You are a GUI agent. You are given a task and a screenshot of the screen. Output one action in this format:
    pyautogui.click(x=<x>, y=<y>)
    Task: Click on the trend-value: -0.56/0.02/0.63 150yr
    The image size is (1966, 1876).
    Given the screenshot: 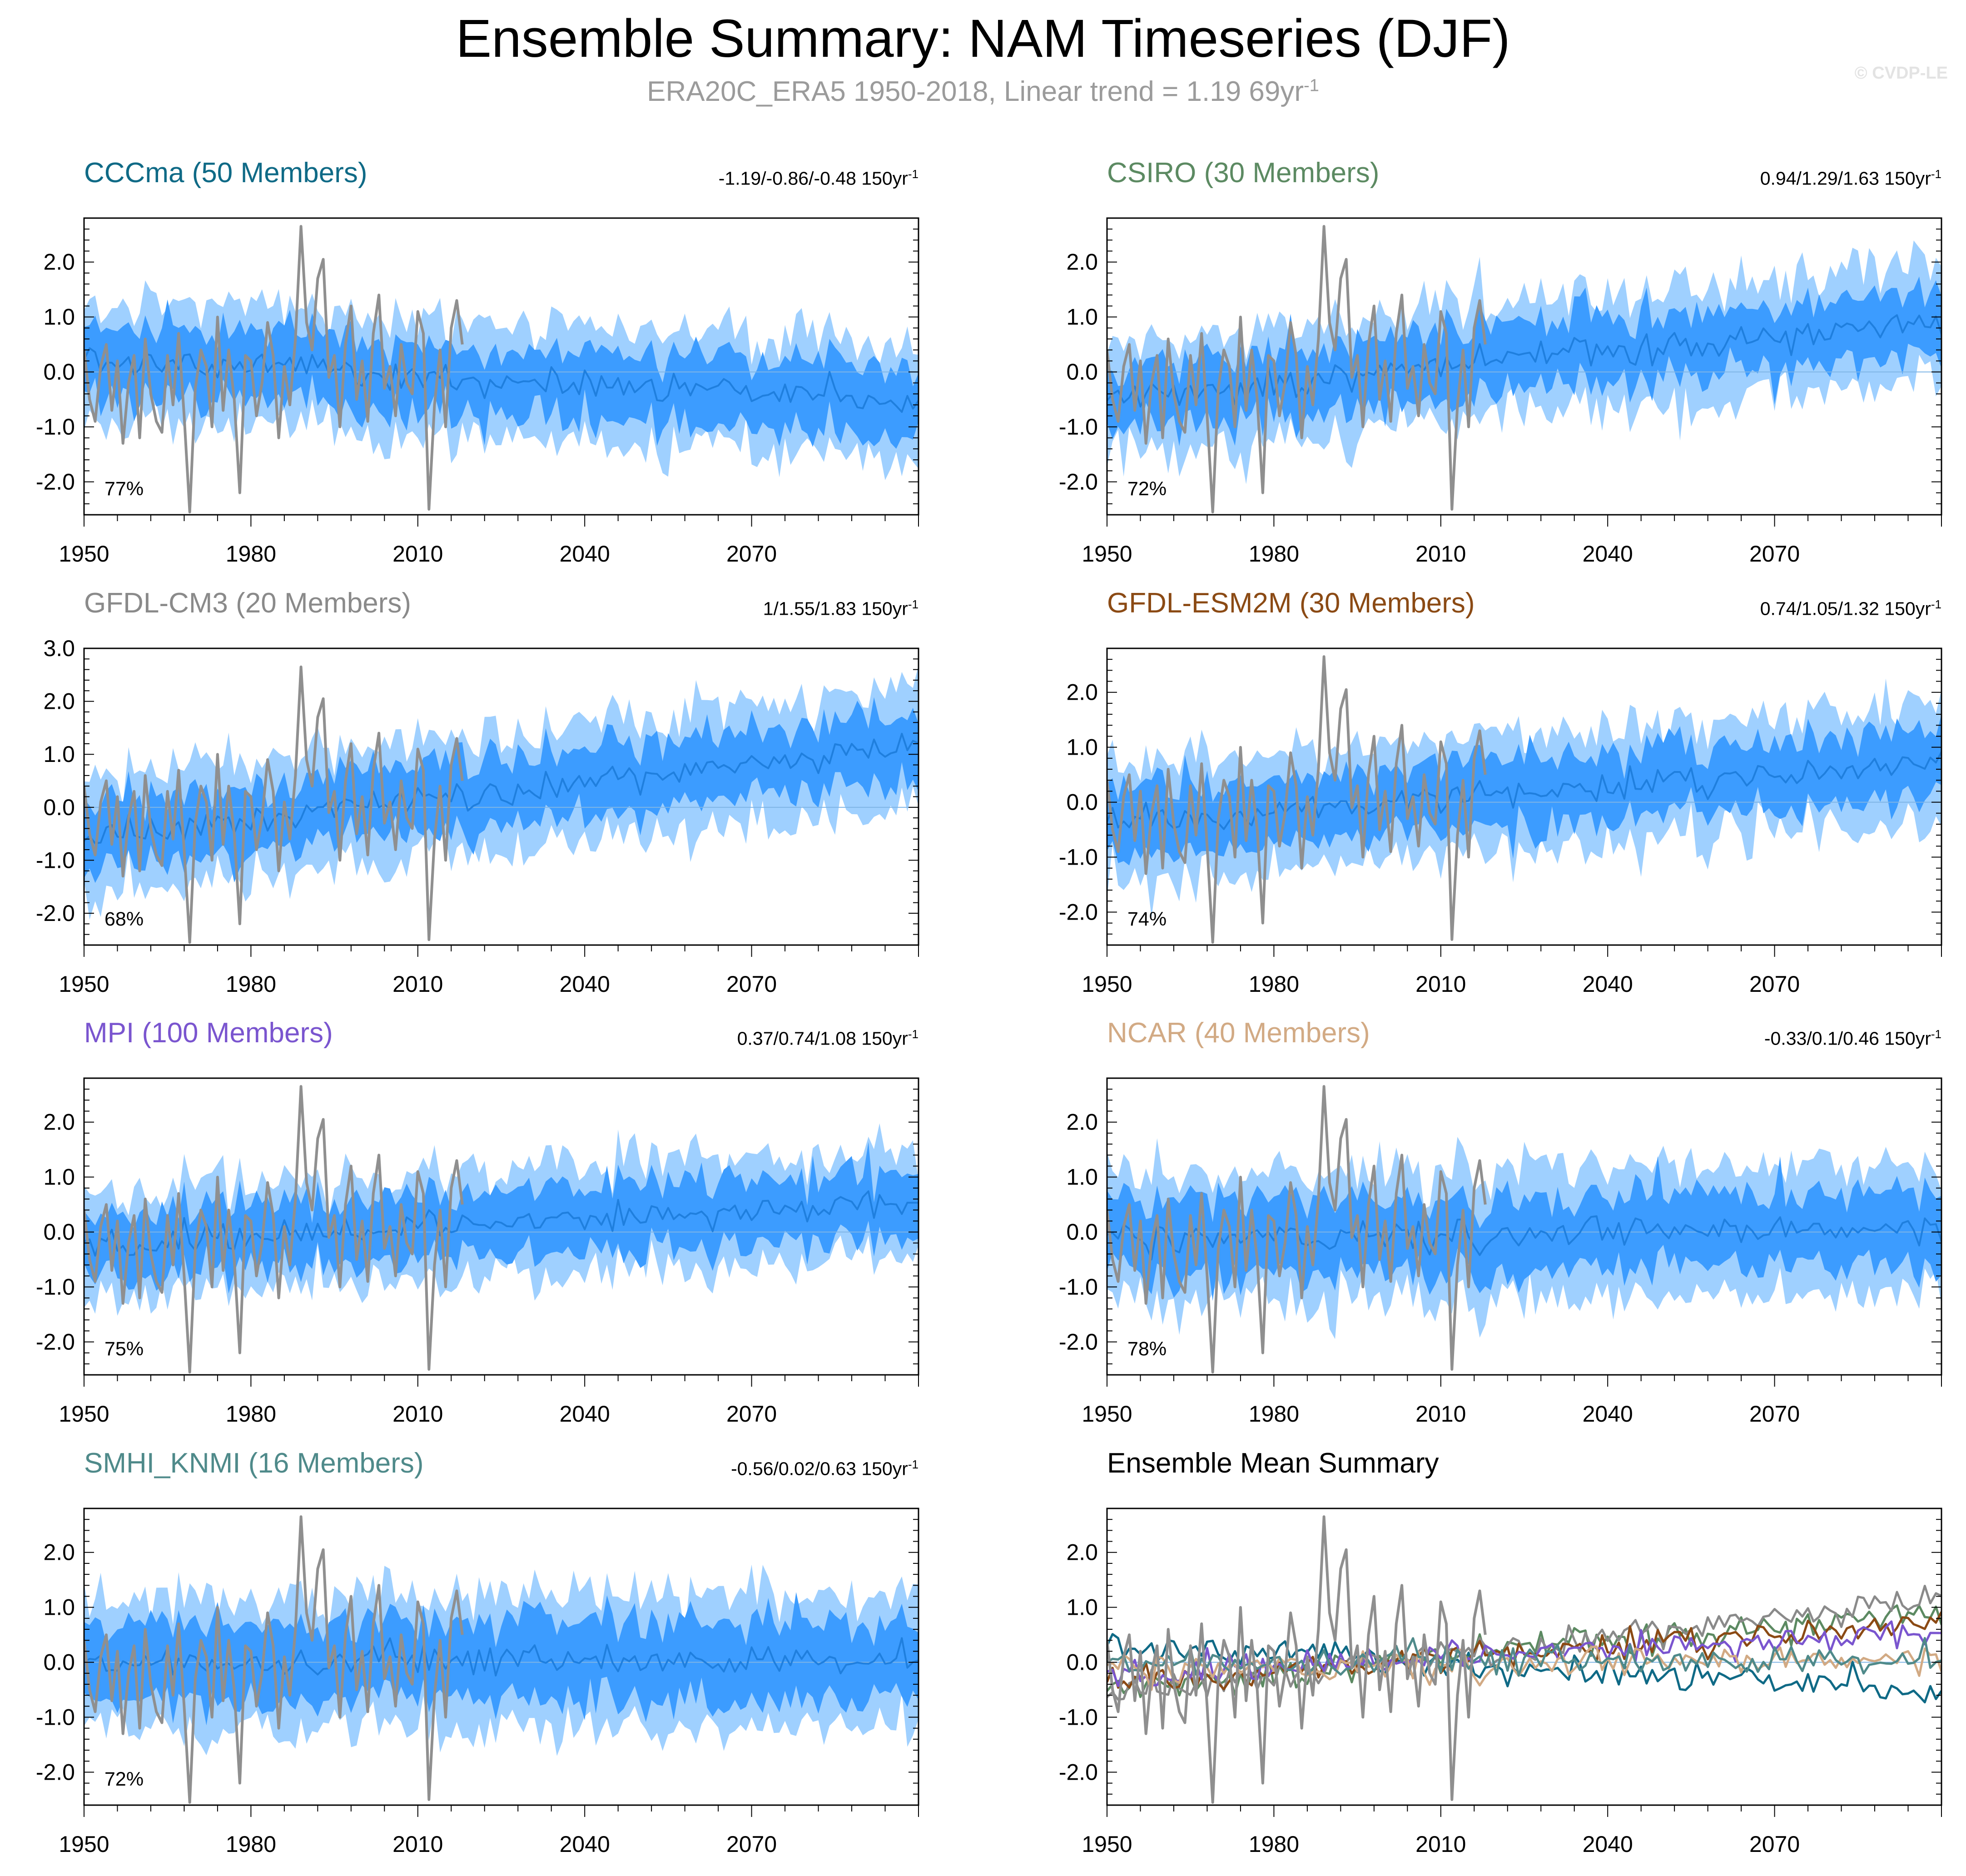 What is the action you would take?
    pyautogui.click(x=819, y=1469)
    